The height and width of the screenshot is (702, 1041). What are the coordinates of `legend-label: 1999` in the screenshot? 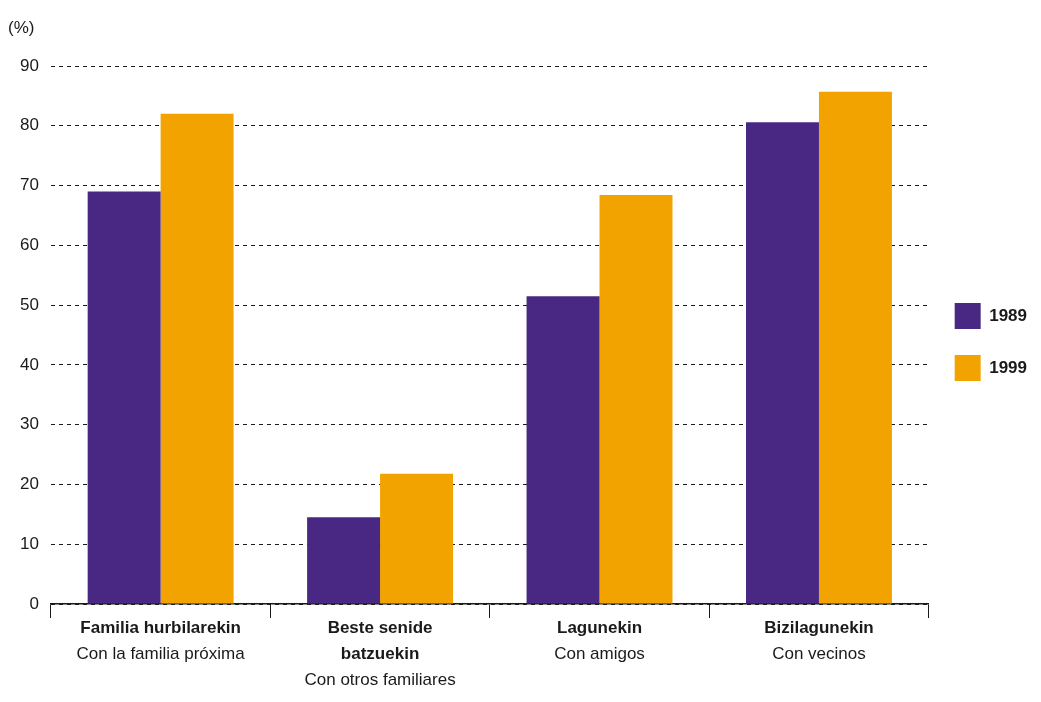 It's located at (1008, 367).